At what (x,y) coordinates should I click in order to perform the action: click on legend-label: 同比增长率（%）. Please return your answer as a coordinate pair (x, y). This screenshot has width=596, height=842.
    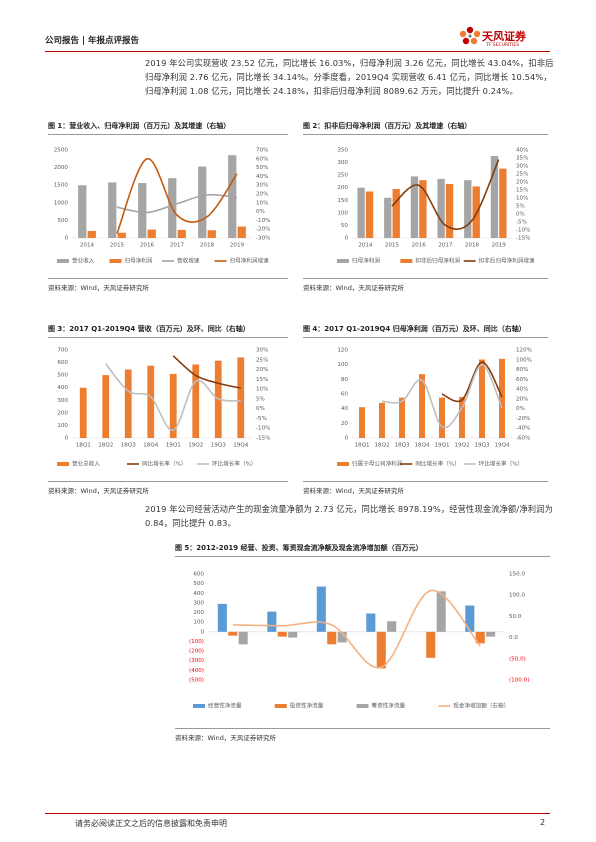
    Looking at the image, I should click on (437, 464).